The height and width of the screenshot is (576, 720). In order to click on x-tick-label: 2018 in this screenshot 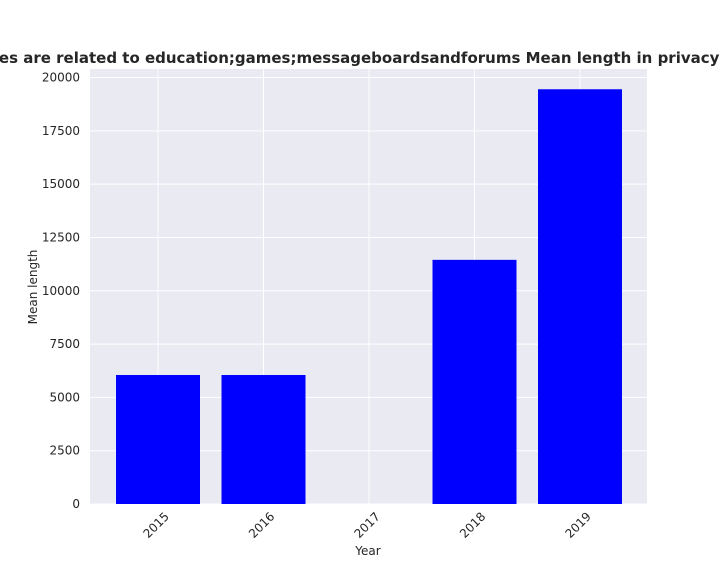, I will do `click(472, 524)`.